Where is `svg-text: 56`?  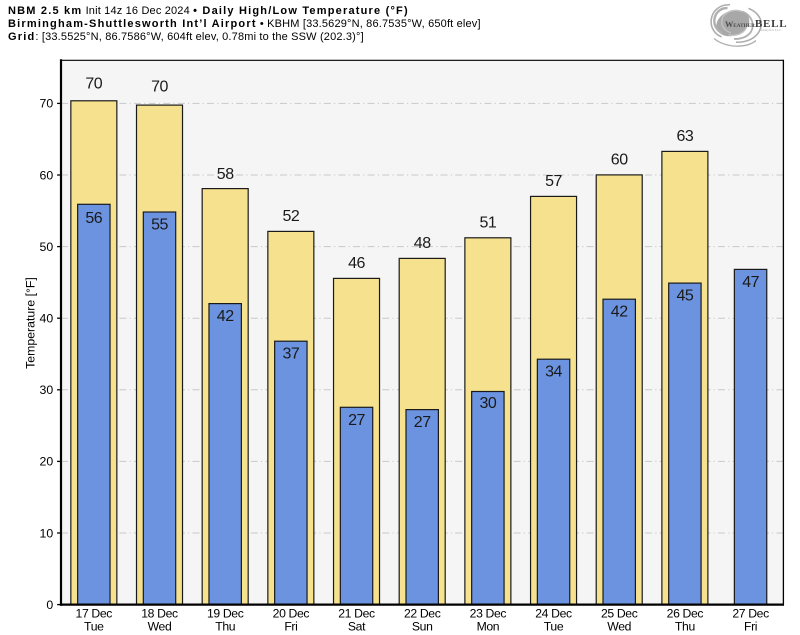 svg-text: 56 is located at coordinates (93, 218).